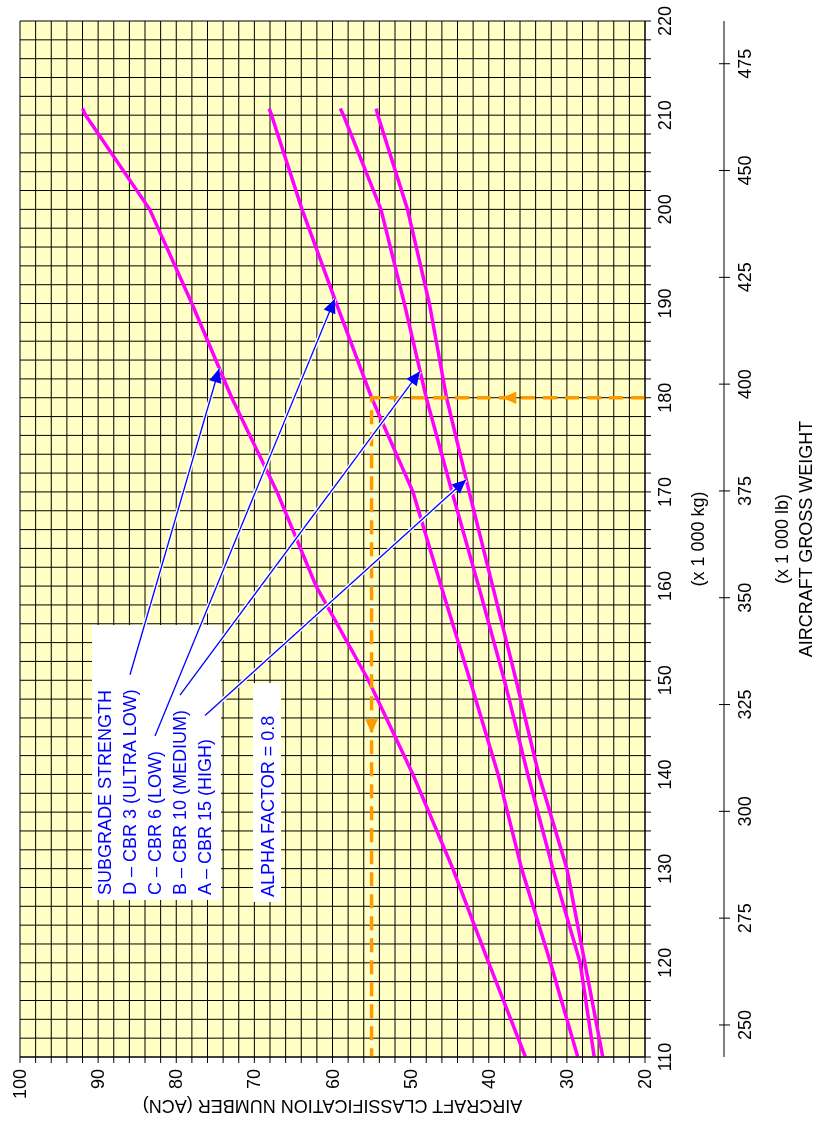 Image resolution: width=819 pixels, height=1133 pixels. What do you see at coordinates (566, 1079) in the screenshot?
I see `x-tick-label: 30` at bounding box center [566, 1079].